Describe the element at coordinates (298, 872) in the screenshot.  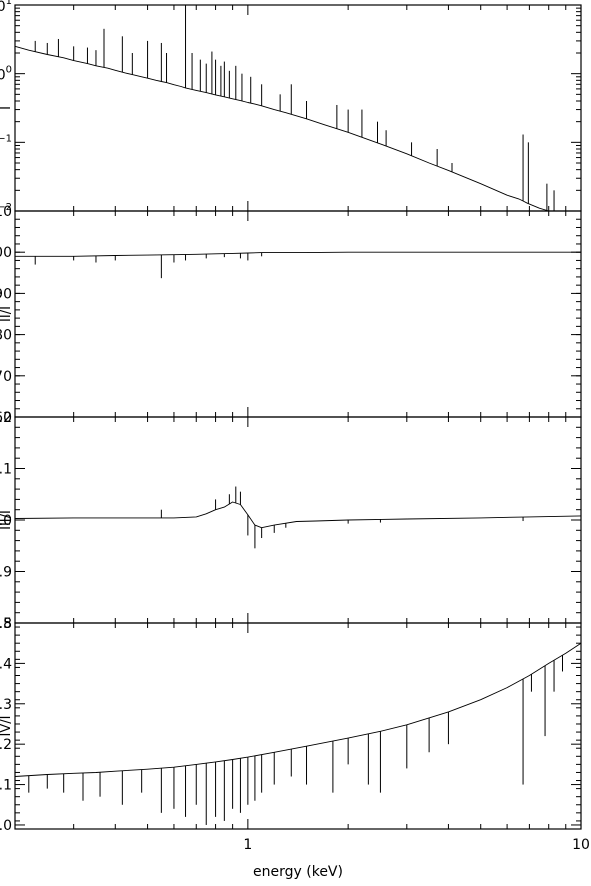
I see `x-axis-label: energy (keV)` at that location.